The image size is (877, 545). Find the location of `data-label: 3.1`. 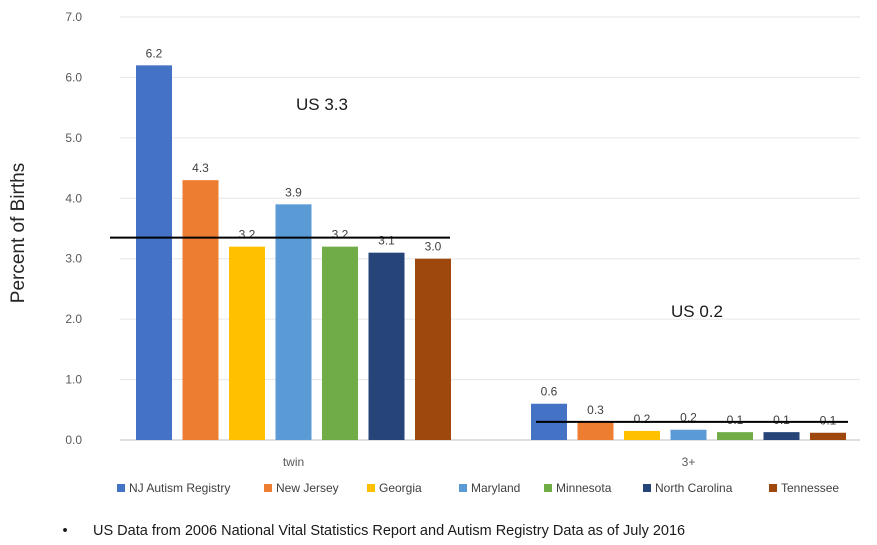

data-label: 3.1 is located at coordinates (386, 241).